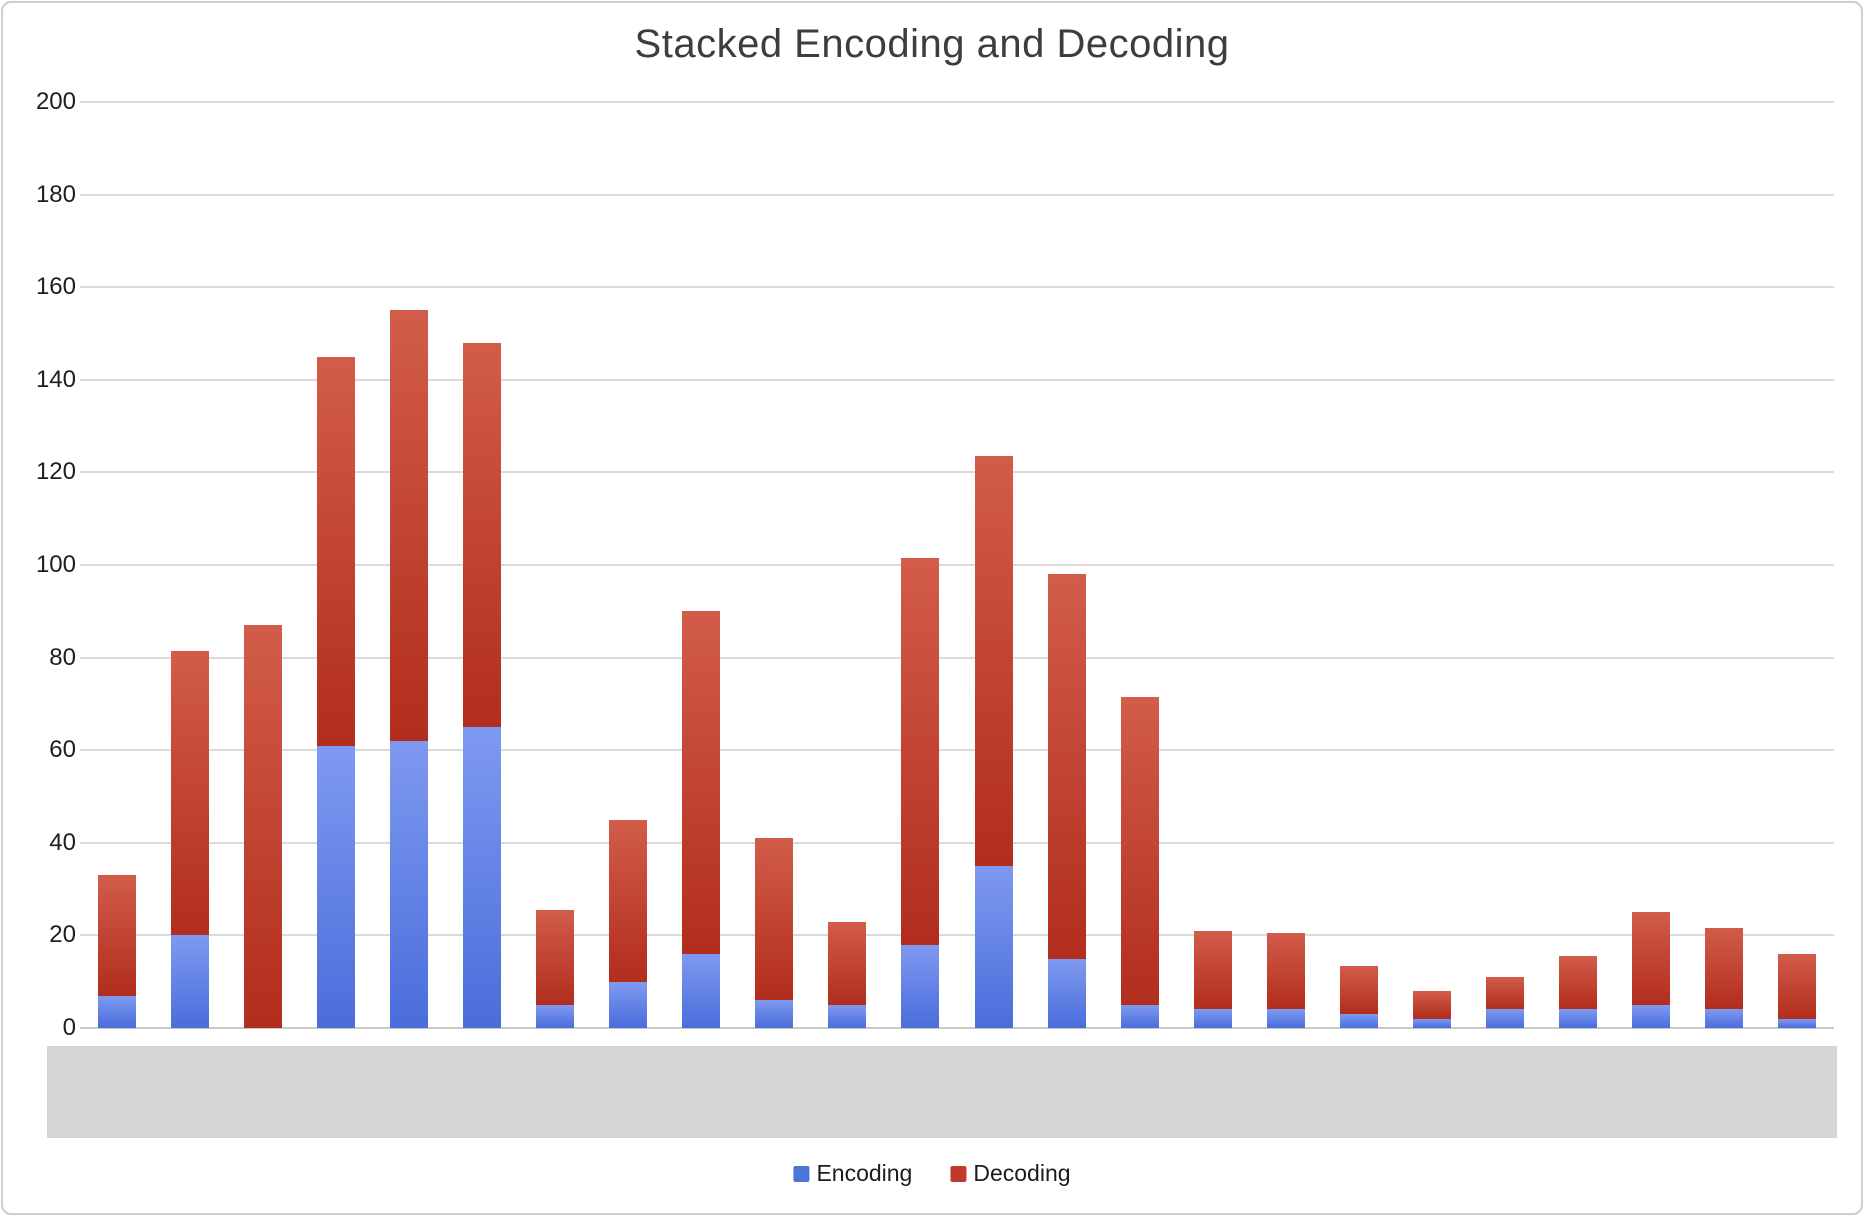 The width and height of the screenshot is (1864, 1216). What do you see at coordinates (55, 101) in the screenshot?
I see `y-axis-tick-label: 200` at bounding box center [55, 101].